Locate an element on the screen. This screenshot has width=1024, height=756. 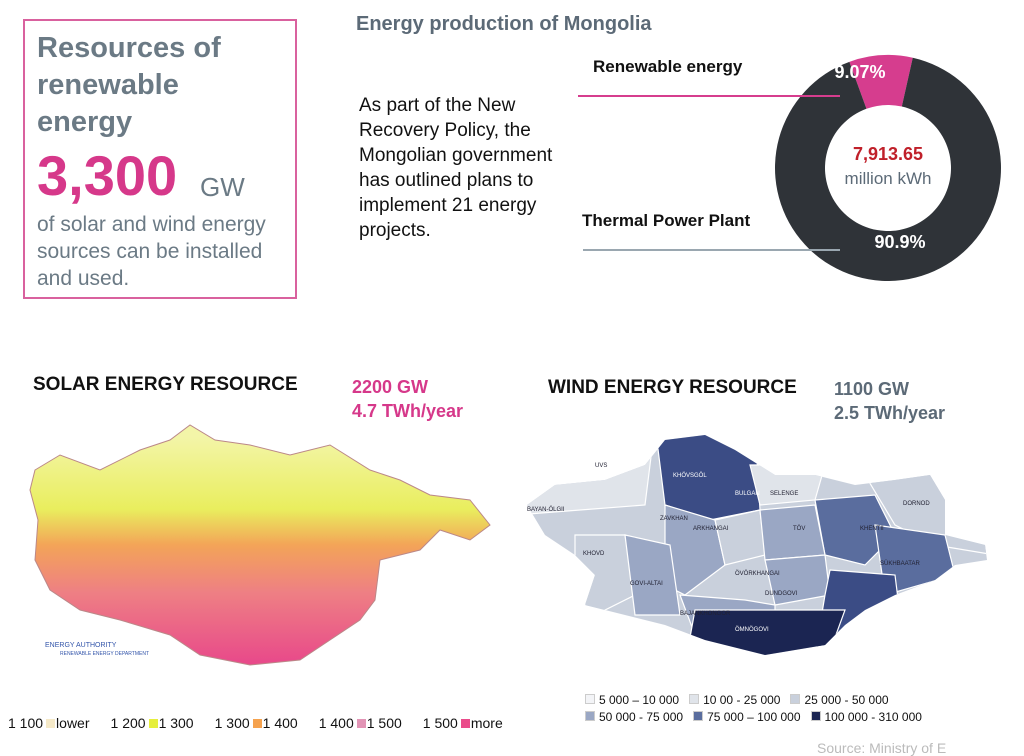
region-label: ÖMNÖGOVI is located at coordinates (752, 629).